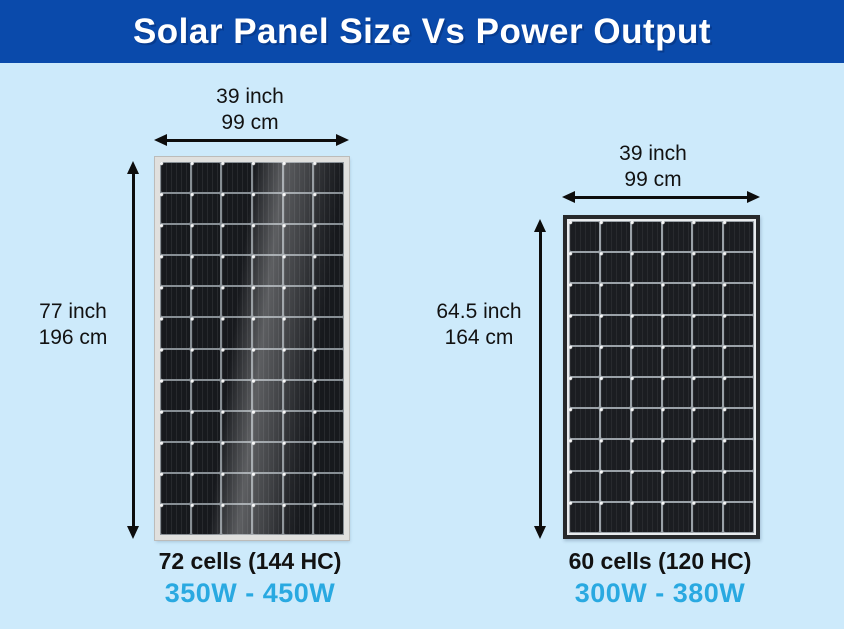 The image size is (844, 629). I want to click on width-label-right: 39 inch 99 cm, so click(653, 167).